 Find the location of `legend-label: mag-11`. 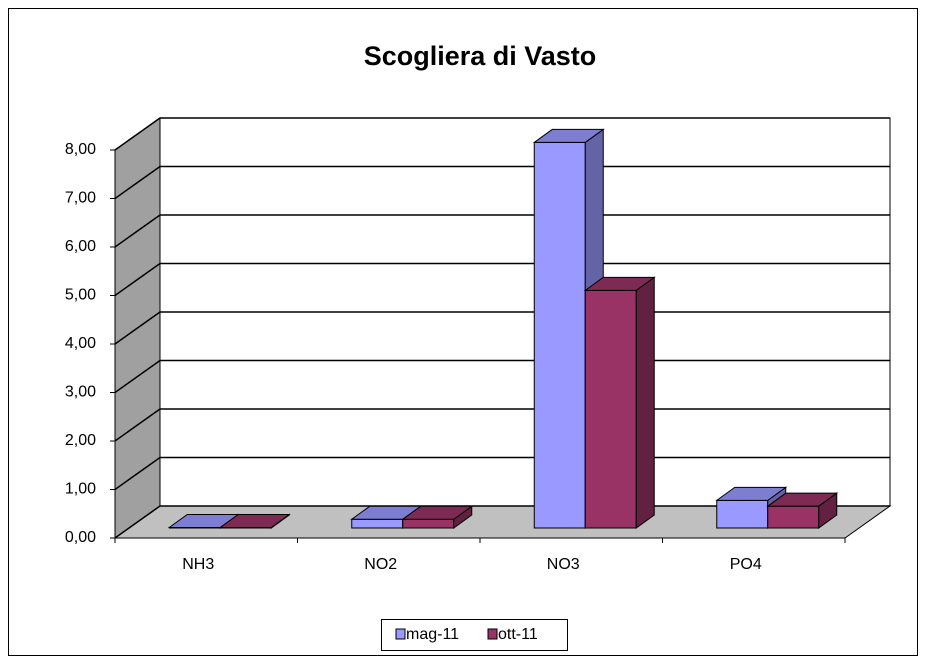

legend-label: mag-11 is located at coordinates (432, 634).